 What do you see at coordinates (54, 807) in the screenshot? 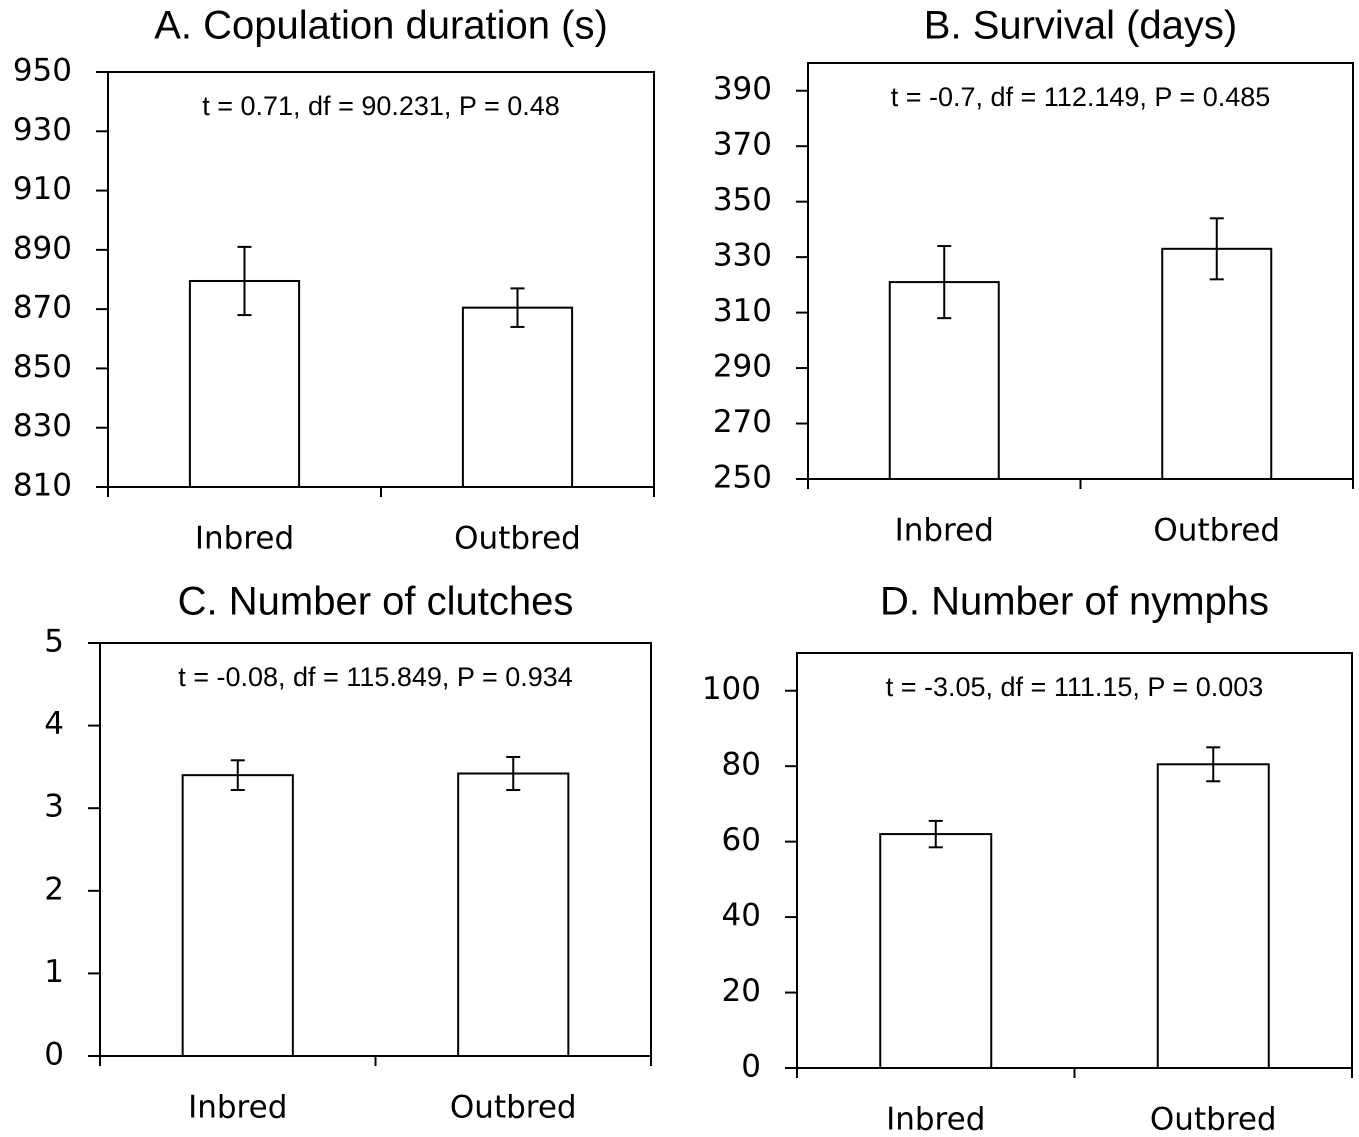
I see `y-tick-label: 3` at bounding box center [54, 807].